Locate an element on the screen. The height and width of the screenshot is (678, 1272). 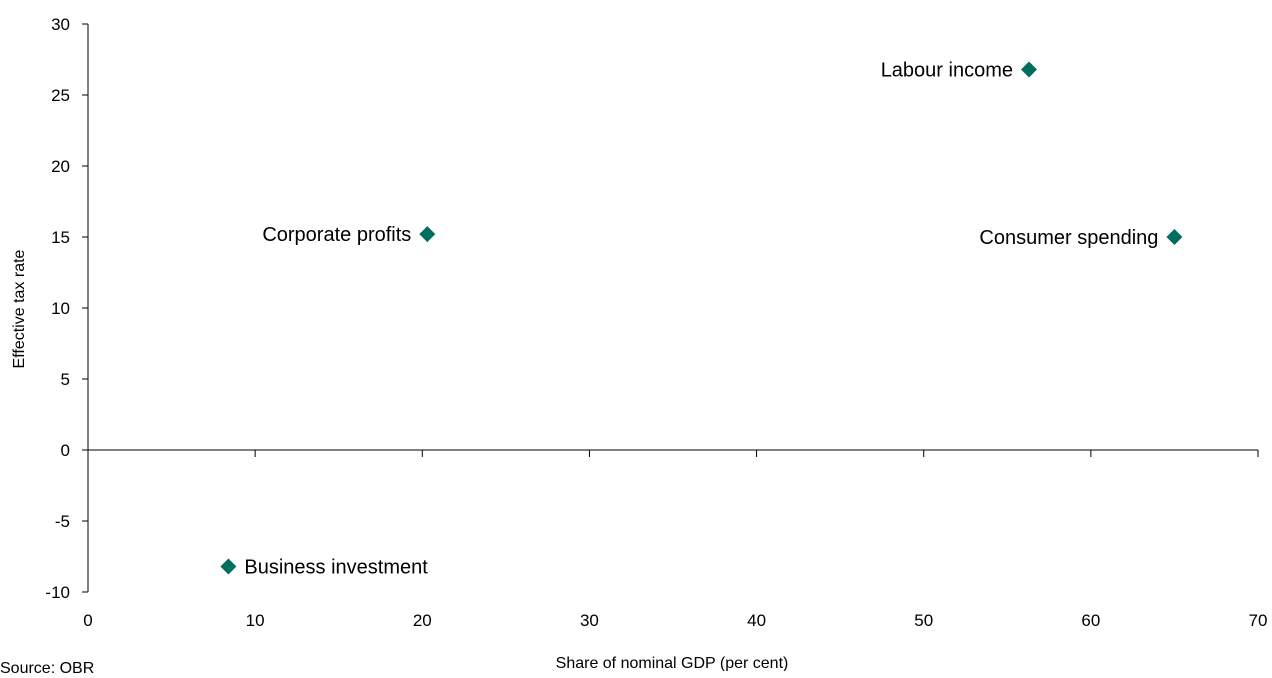
x-tick-label: 10 is located at coordinates (255, 620).